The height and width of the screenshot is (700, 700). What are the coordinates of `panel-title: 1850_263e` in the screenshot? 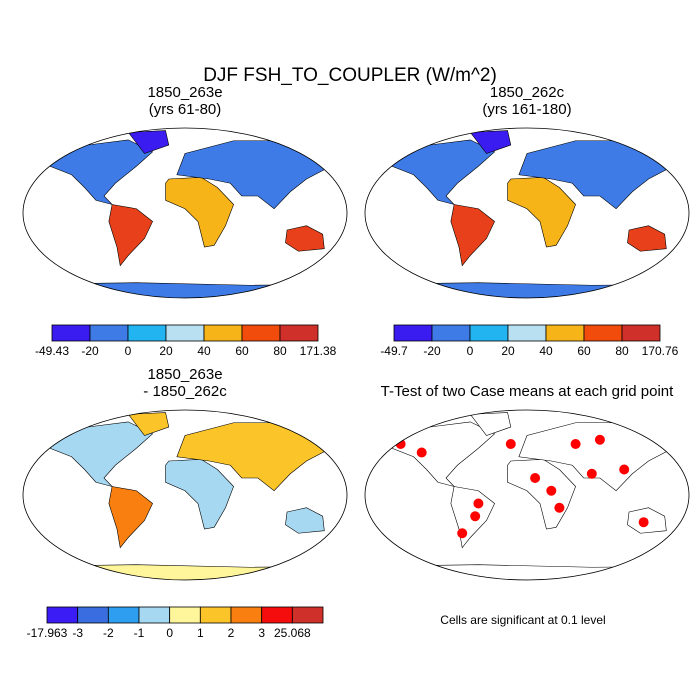 It's located at (184, 374).